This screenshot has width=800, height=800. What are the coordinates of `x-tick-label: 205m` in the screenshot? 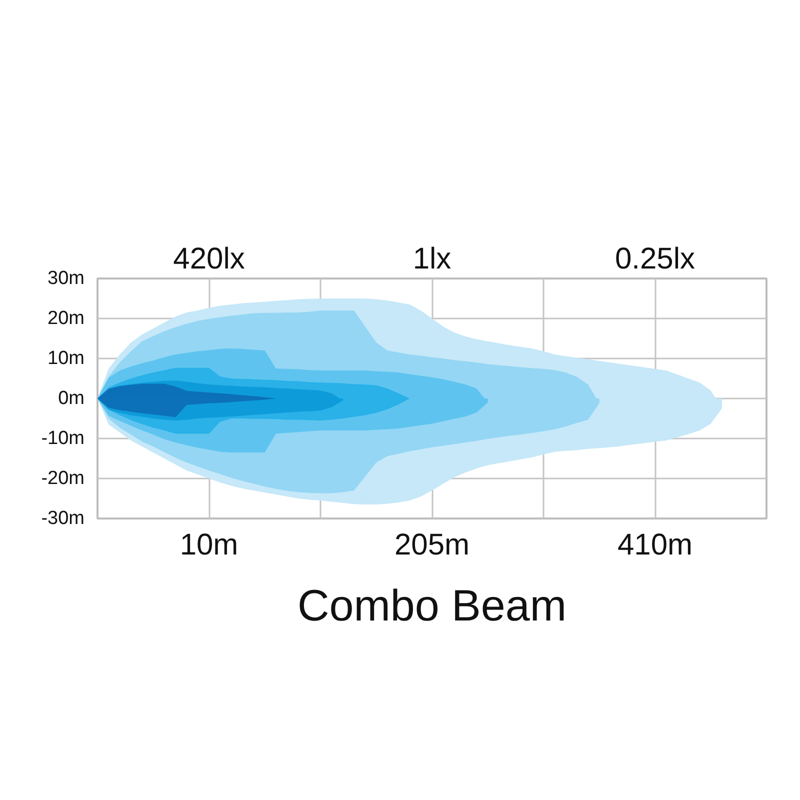 It's located at (432, 545).